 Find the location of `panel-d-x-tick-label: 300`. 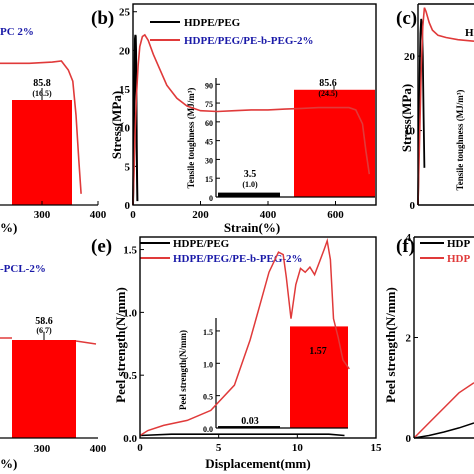

panel-d-x-tick-label: 300 is located at coordinates (42, 449).